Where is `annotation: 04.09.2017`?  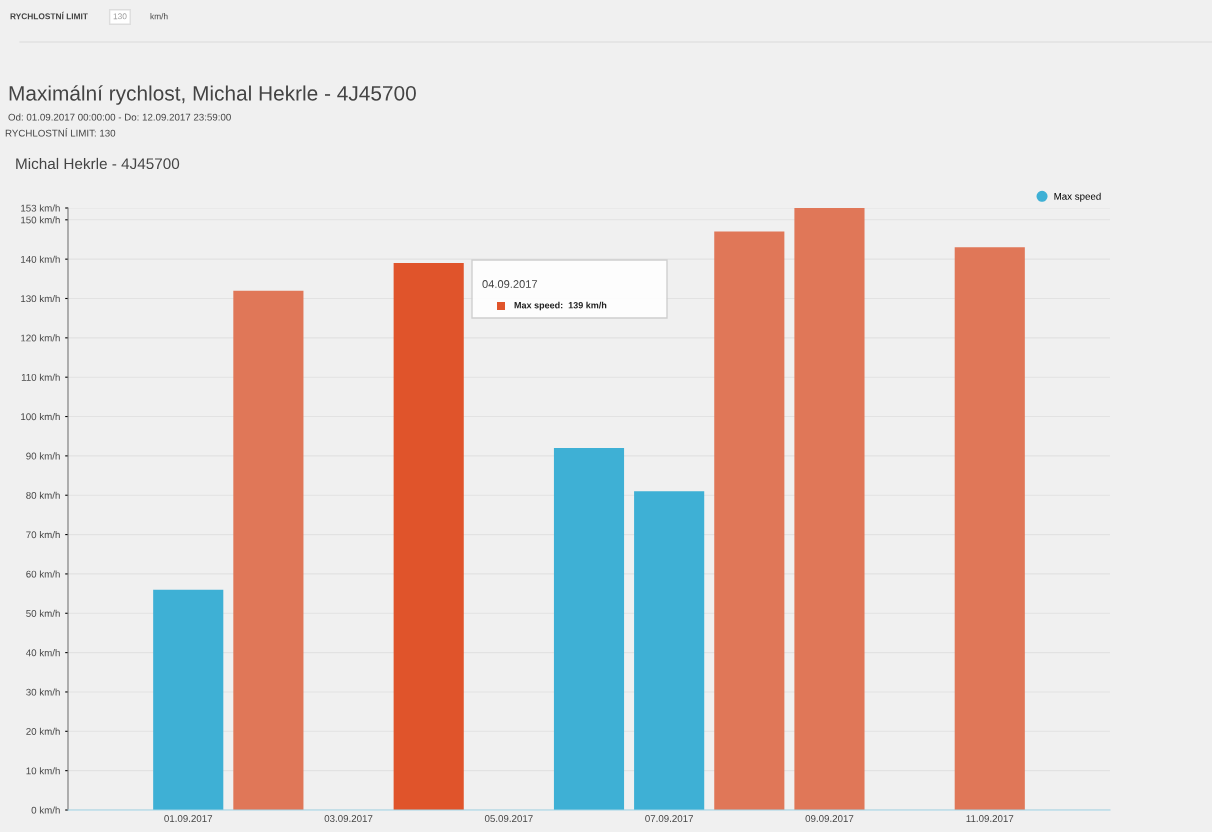 annotation: 04.09.2017 is located at coordinates (510, 284).